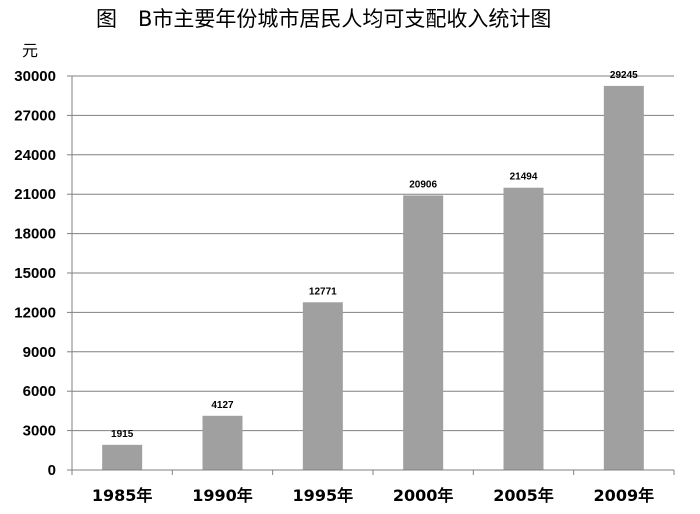 This screenshot has width=700, height=514. I want to click on bar-2000年, so click(423, 332).